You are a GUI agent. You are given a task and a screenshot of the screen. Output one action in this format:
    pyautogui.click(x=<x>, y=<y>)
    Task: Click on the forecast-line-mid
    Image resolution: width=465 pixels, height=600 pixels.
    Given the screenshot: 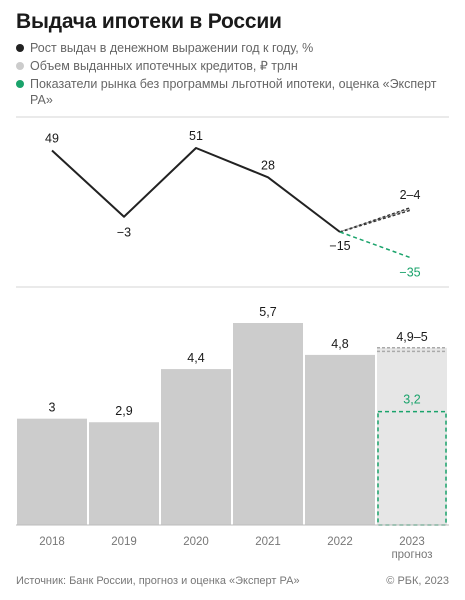 What is the action you would take?
    pyautogui.click(x=376, y=220)
    